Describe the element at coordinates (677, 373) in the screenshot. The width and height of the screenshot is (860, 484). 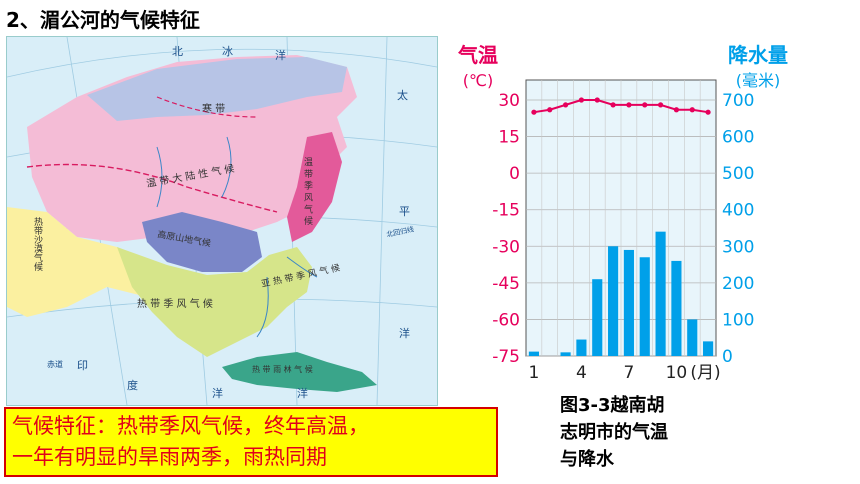
I see `month-tick-label: 10` at that location.